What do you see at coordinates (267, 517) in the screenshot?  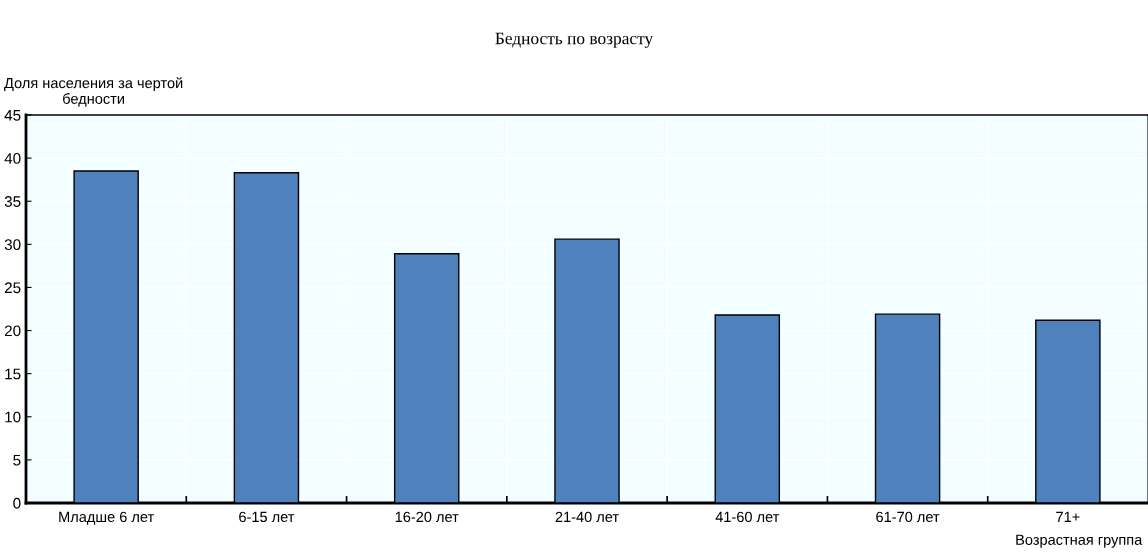 I see `x-tick-label: 6-15 лет` at bounding box center [267, 517].